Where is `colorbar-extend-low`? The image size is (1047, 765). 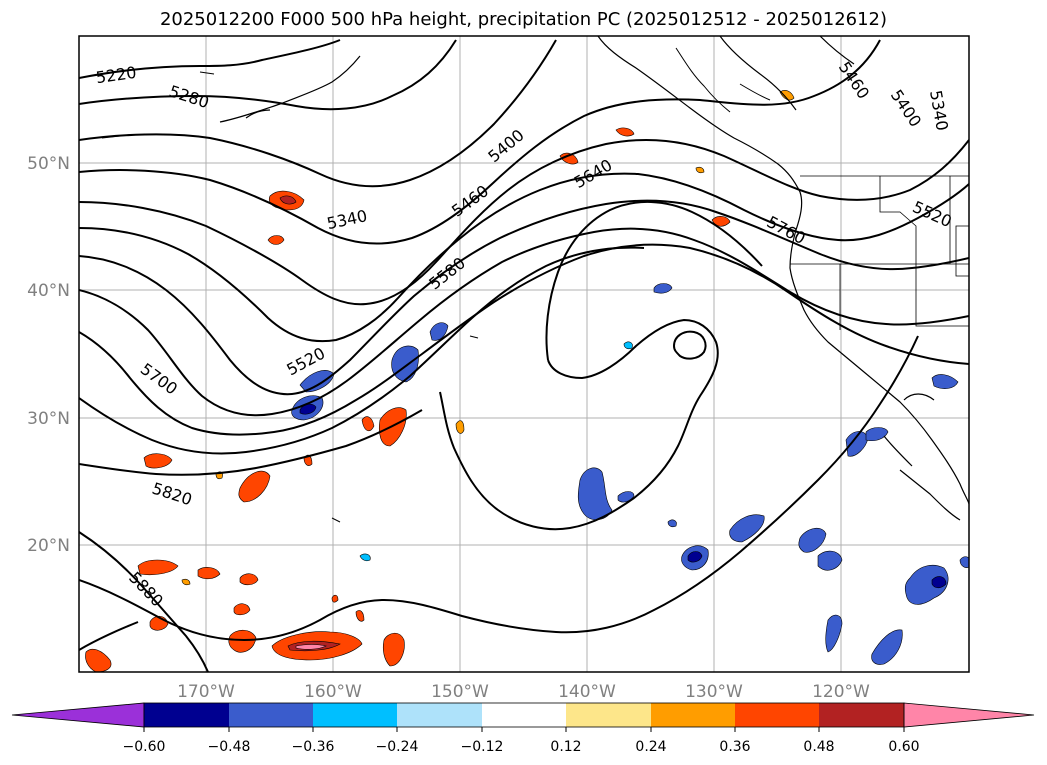 colorbar-extend-low is located at coordinates (78, 715).